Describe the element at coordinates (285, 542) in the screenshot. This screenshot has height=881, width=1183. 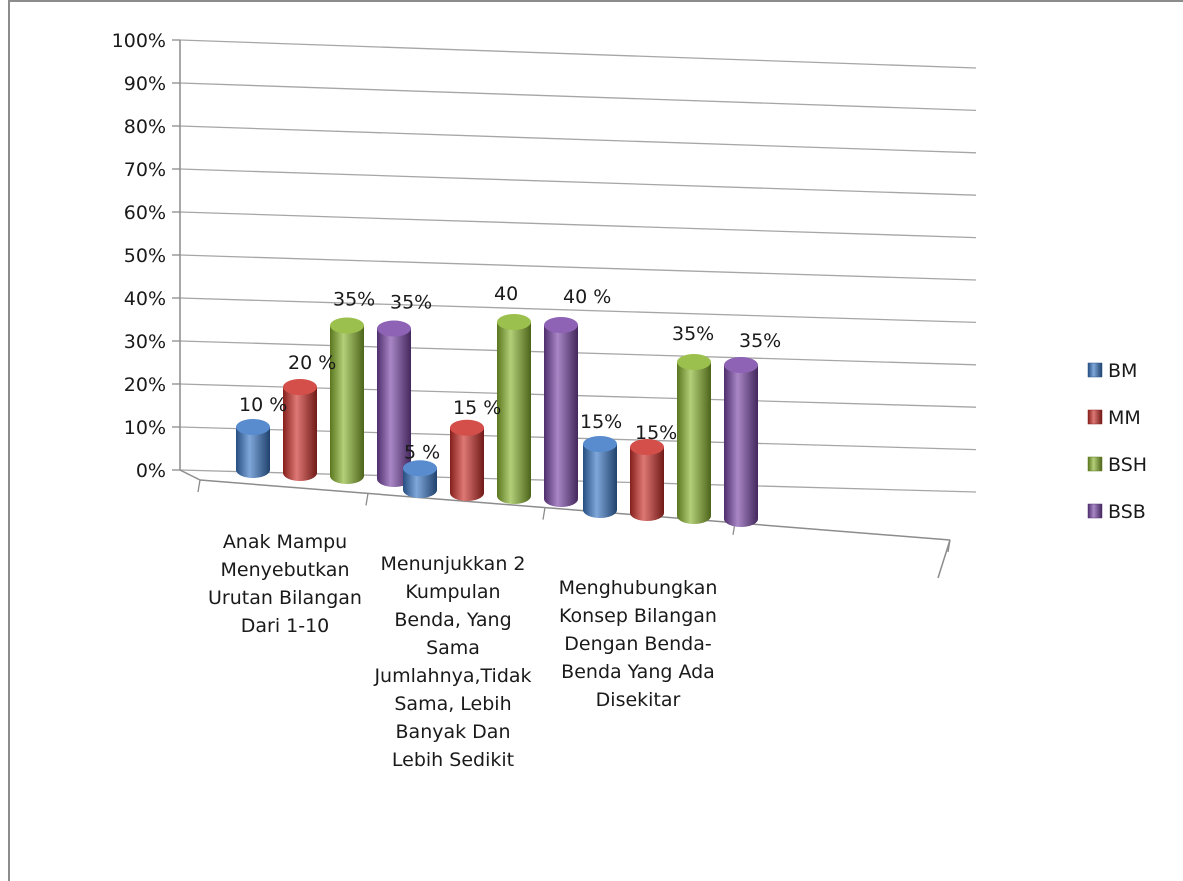
I see `category-label-line: Anak Mampu` at that location.